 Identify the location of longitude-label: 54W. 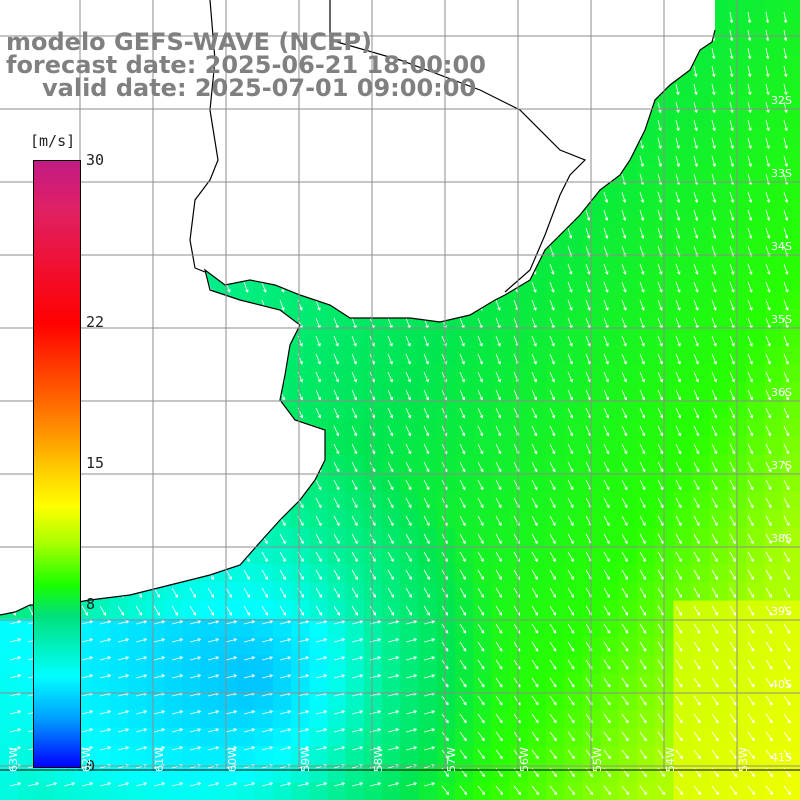
(670, 759).